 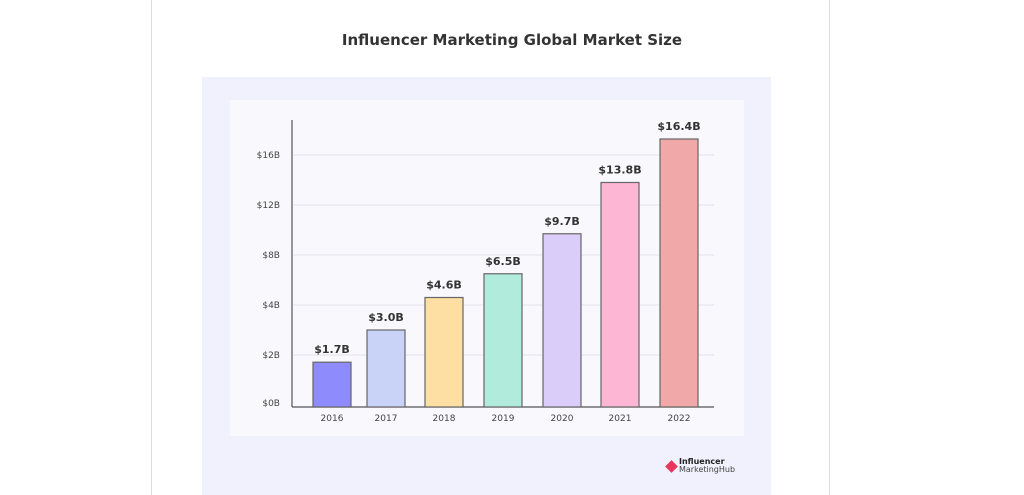 I want to click on chart-title: Influencer Marketing Global Market Size, so click(x=512, y=40).